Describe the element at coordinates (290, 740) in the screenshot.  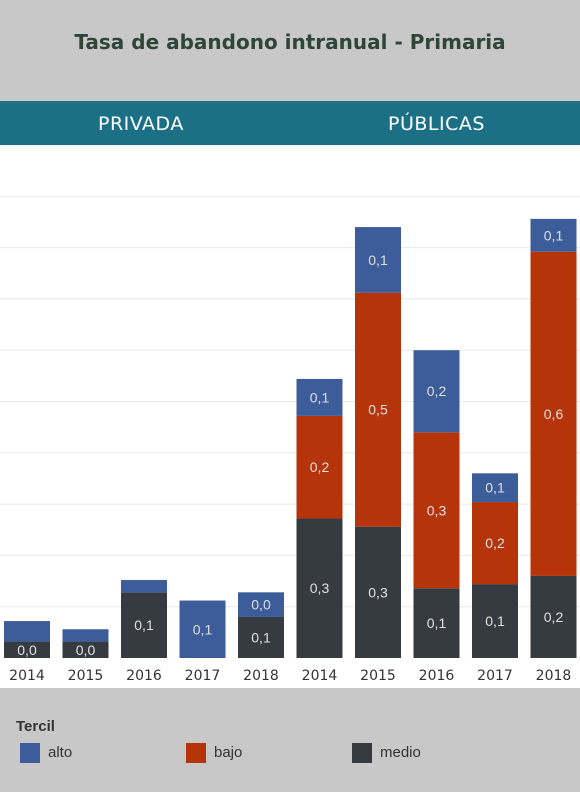
I see `legend-band` at that location.